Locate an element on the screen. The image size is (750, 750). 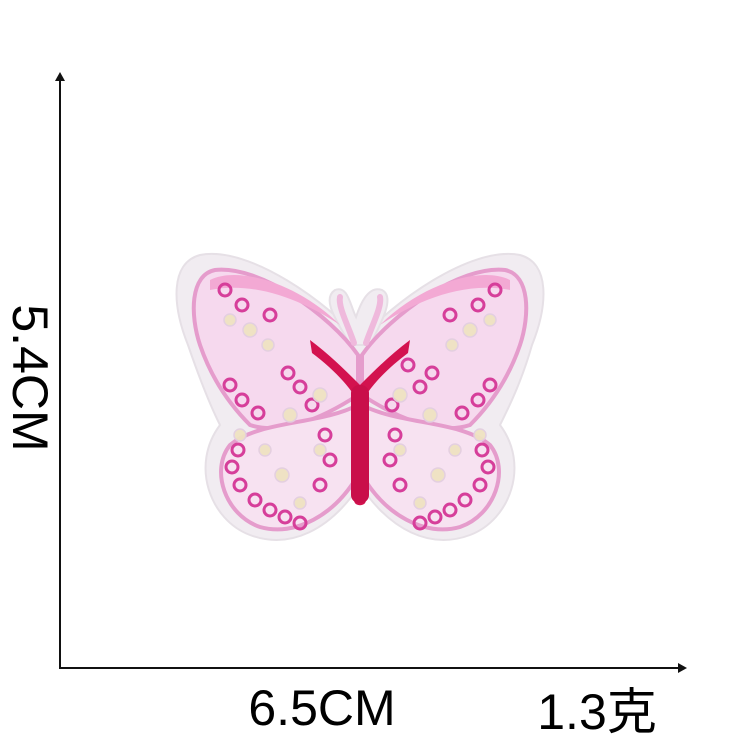
width-label: 6.5CM is located at coordinates (322, 708).